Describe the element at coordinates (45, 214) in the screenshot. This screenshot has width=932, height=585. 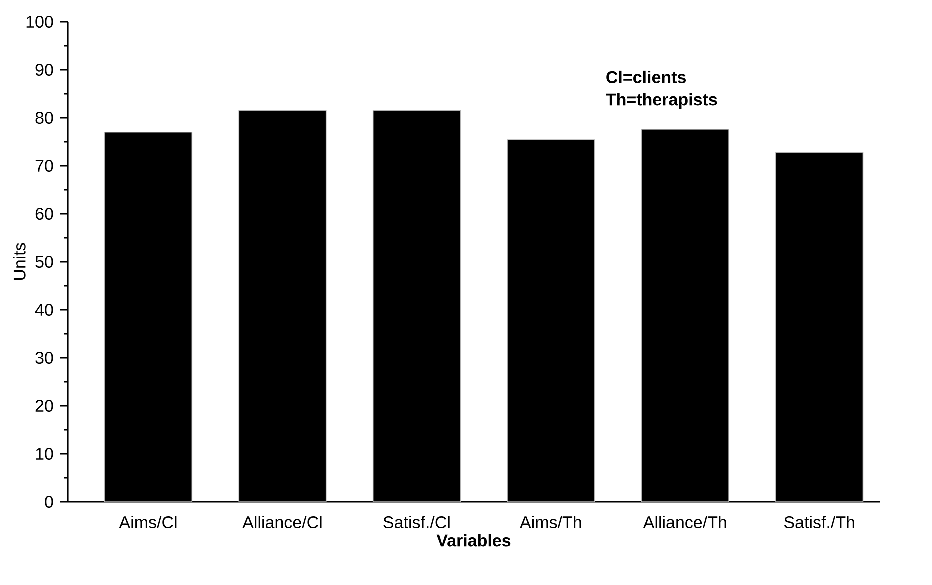
I see `y-tick-label: 60` at that location.